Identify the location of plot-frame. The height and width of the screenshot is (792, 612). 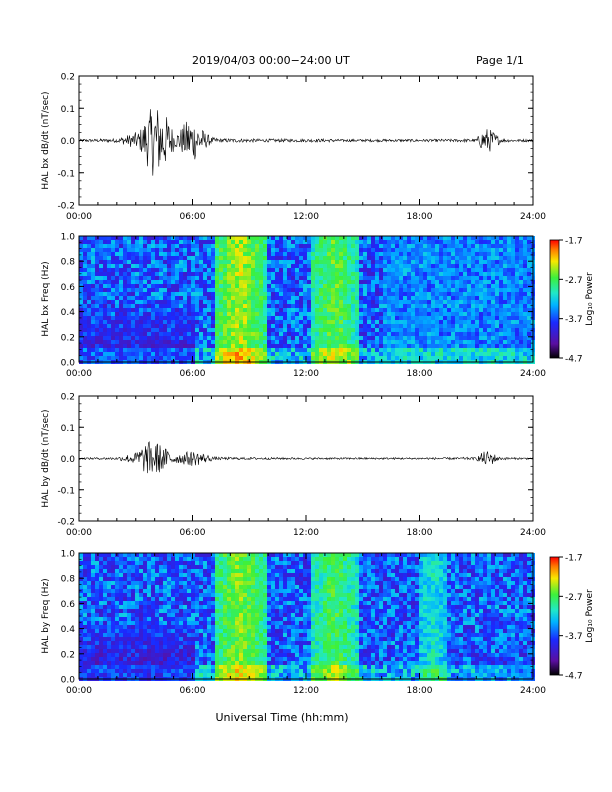
(306, 140).